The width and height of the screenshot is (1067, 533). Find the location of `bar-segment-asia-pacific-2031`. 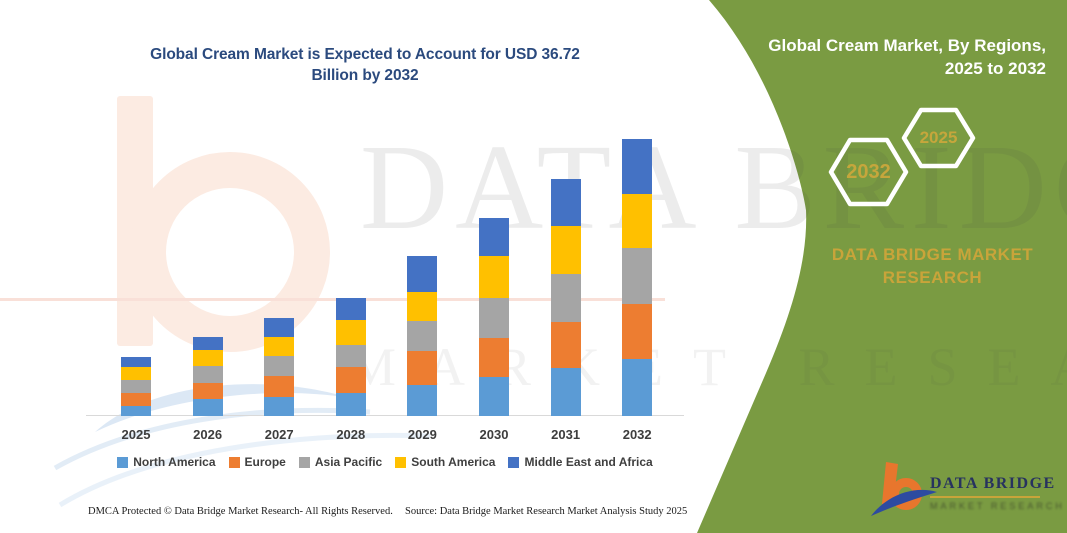

bar-segment-asia-pacific-2031 is located at coordinates (565, 297).